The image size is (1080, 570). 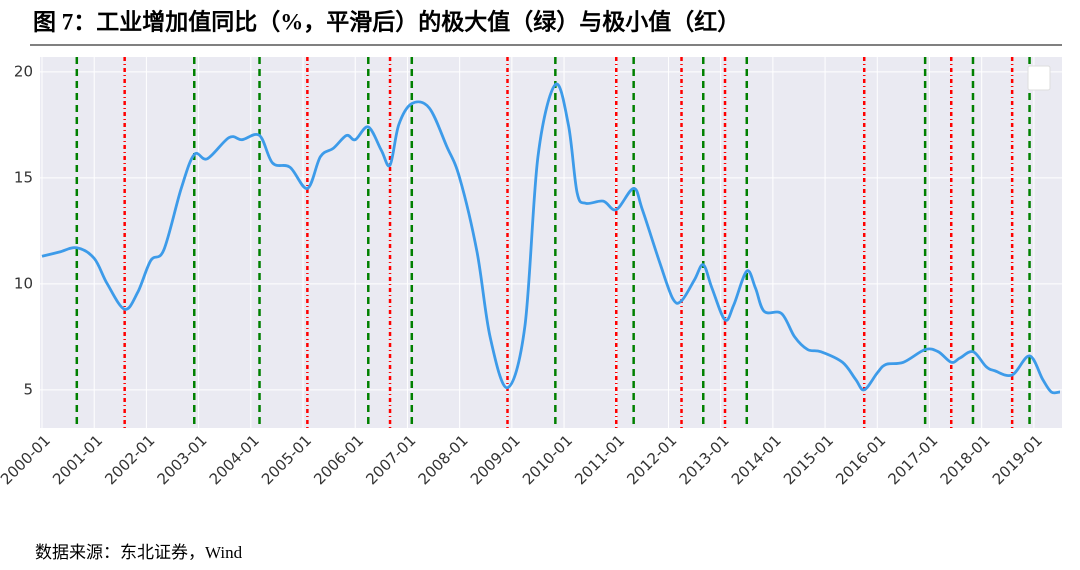 I want to click on x-tick-label: 2019-01, so click(x=1017, y=459).